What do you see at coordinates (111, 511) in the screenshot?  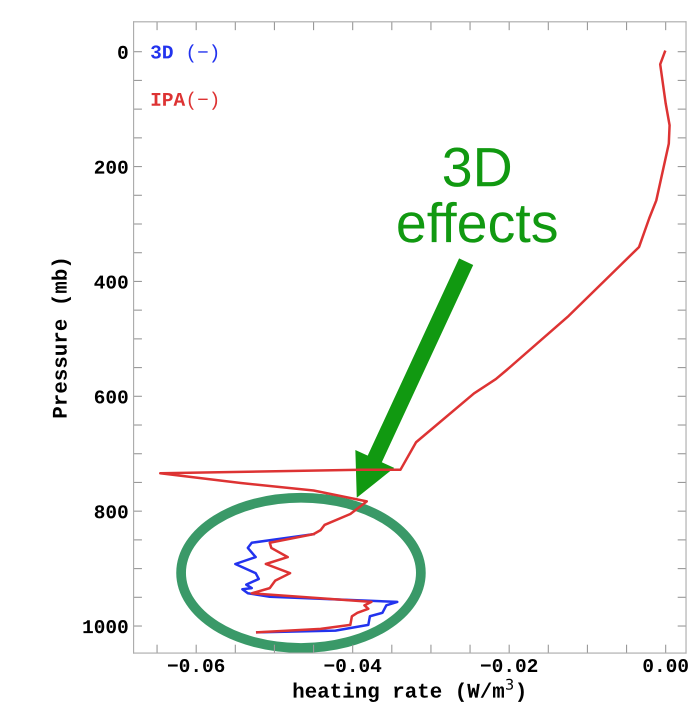 I see `y-tick-label: 800` at bounding box center [111, 511].